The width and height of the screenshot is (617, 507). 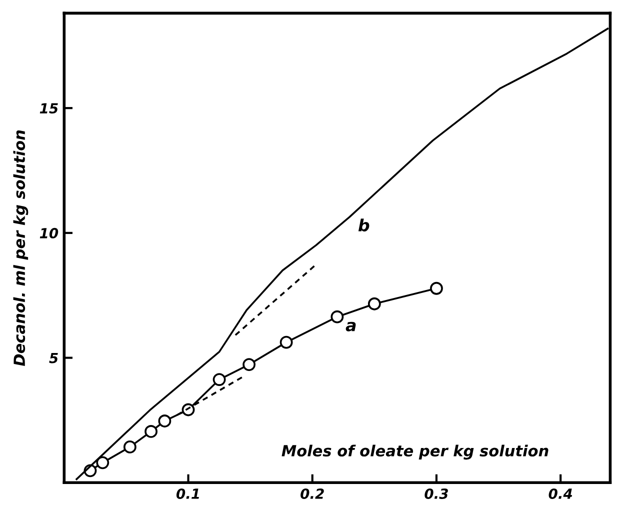 I want to click on y-tick-label: 15, so click(x=49, y=108).